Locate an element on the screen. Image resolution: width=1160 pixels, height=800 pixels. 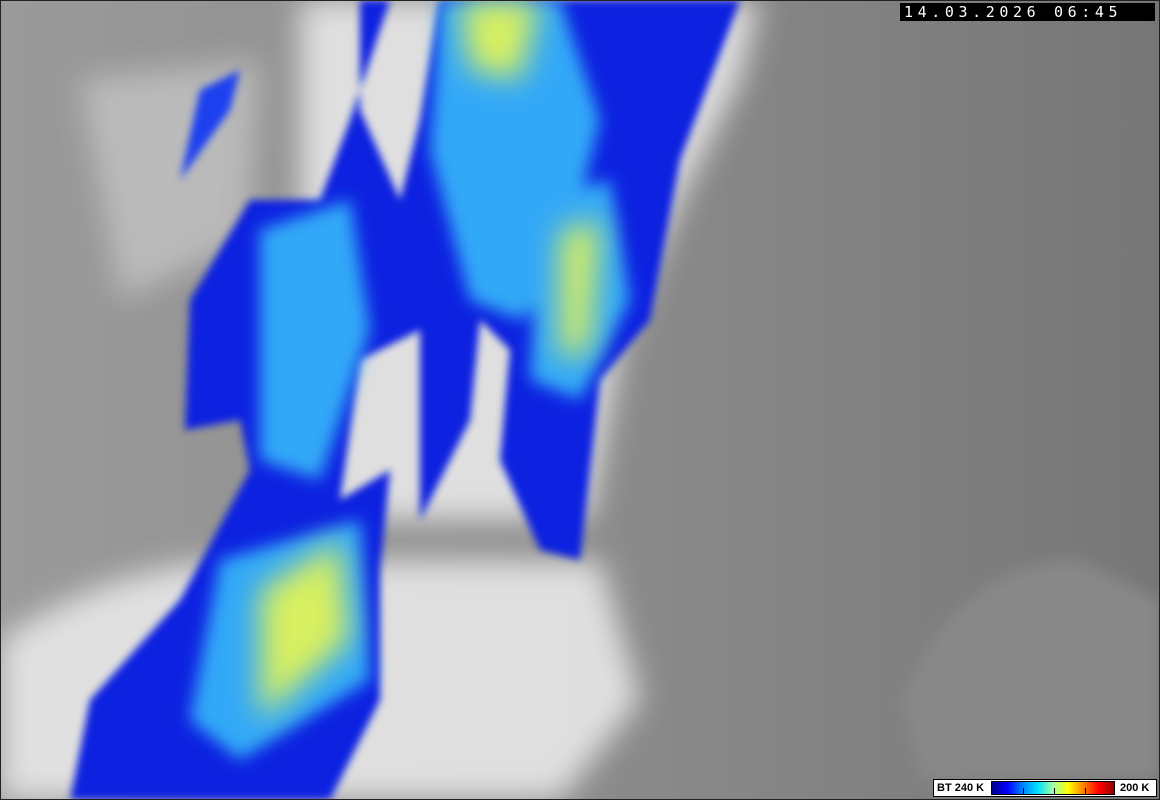
legend-min-label: BT 240 K is located at coordinates (961, 788).